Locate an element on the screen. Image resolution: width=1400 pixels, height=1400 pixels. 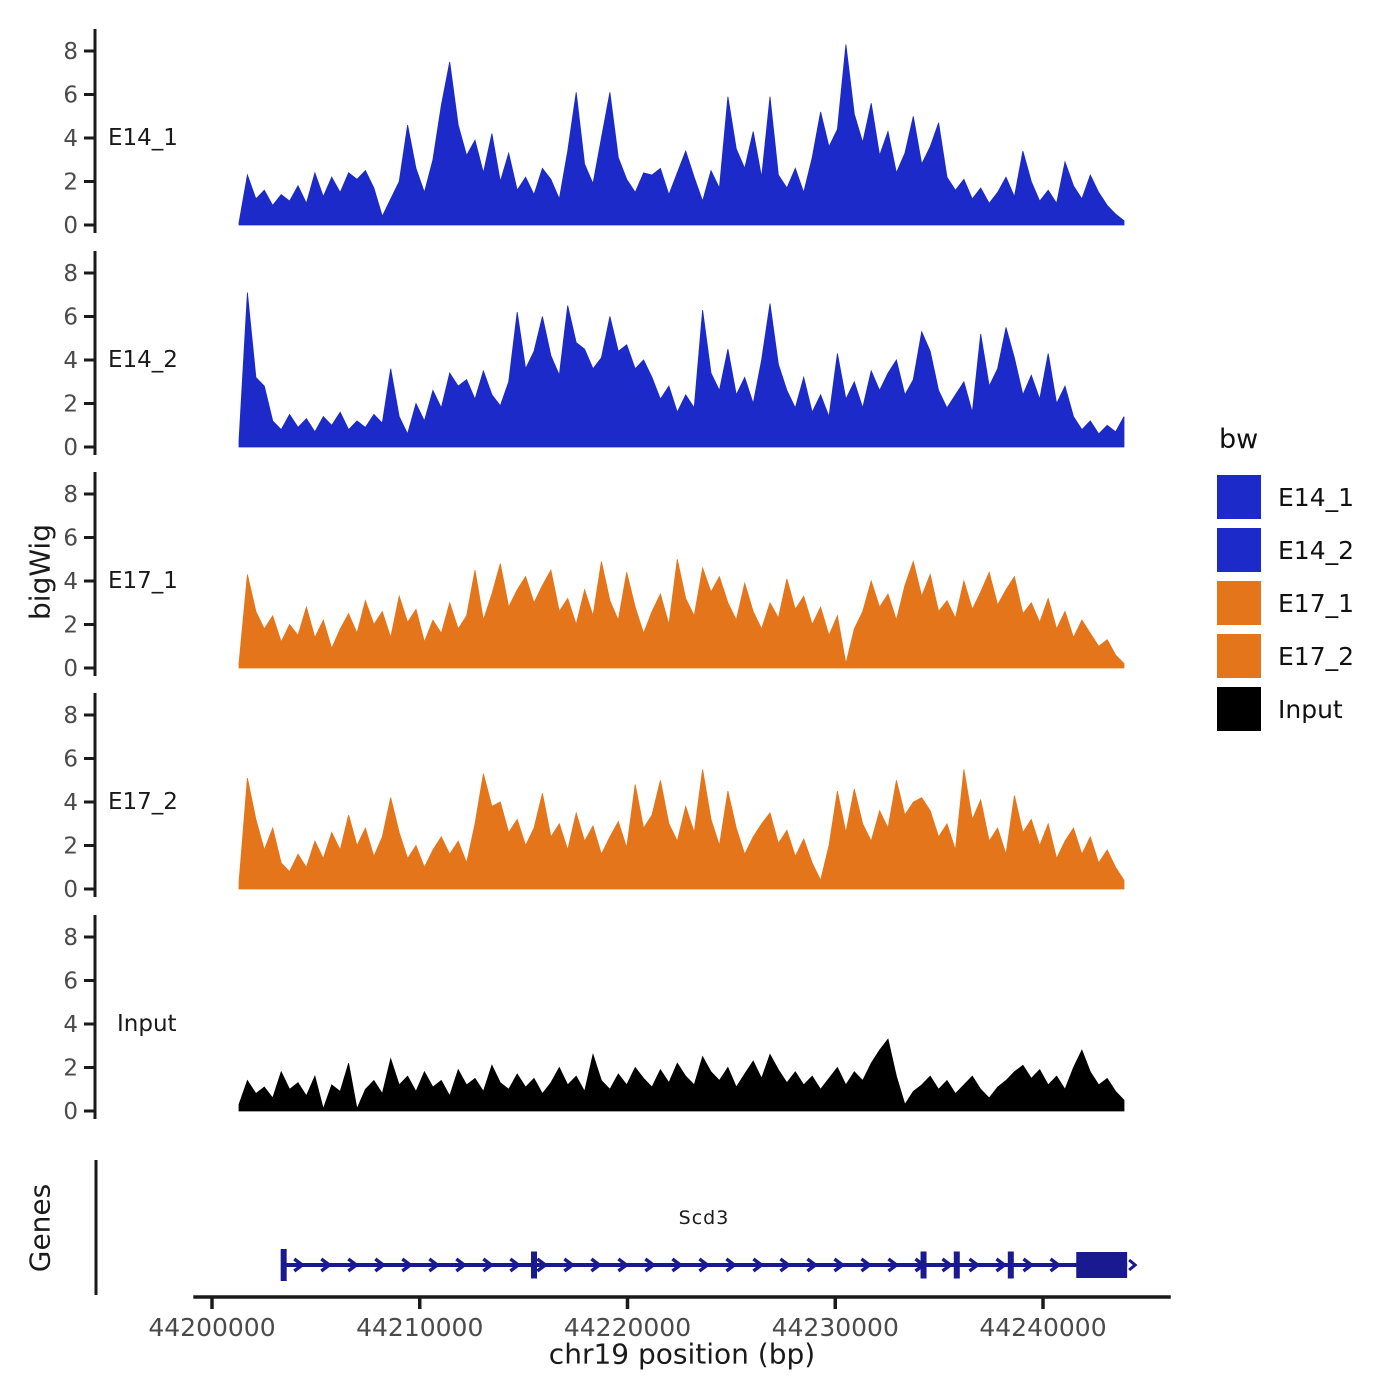
legend-label-e14-1: E14_1 is located at coordinates (1316, 497).